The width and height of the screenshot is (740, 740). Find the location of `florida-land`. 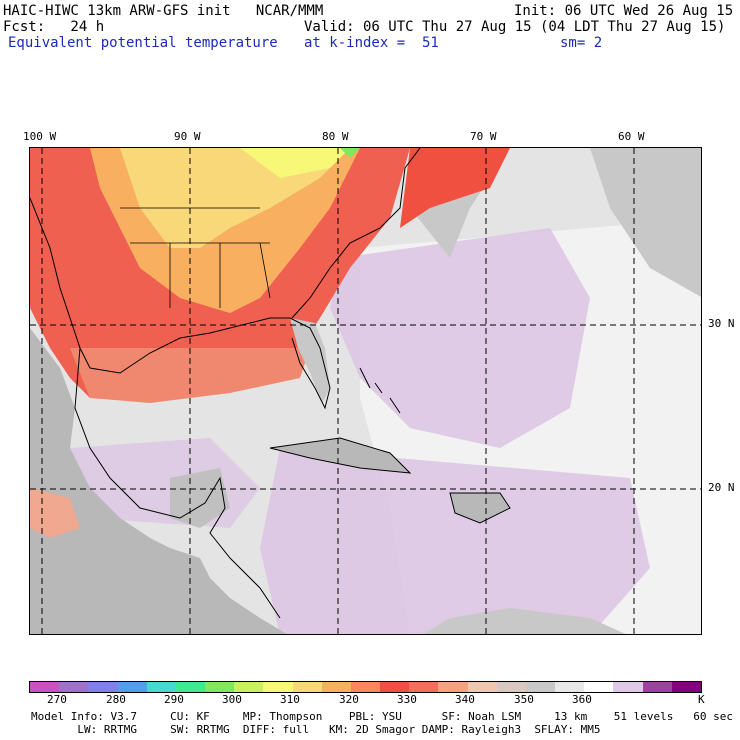

florida-land is located at coordinates (310, 360).